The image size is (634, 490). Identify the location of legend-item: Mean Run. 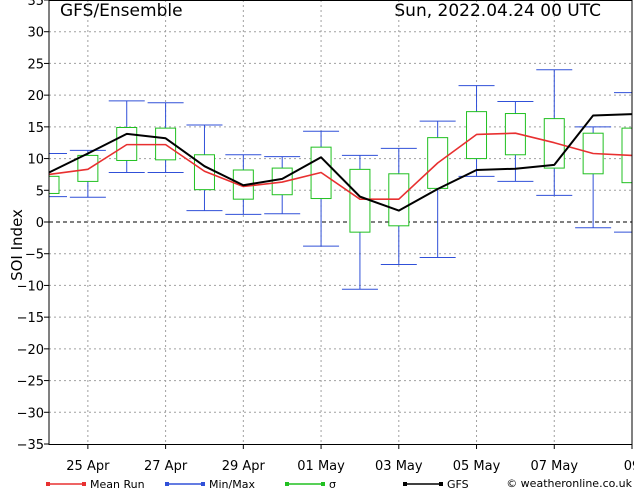
(95, 484).